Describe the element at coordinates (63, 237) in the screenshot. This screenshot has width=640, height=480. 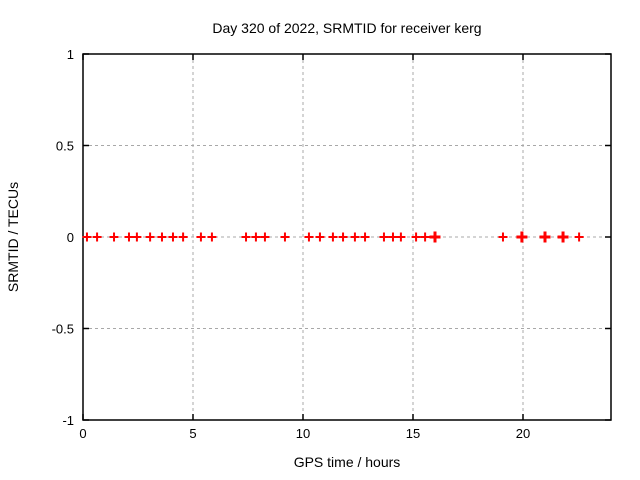
I see `y-tick-labels: -1 -0.5 0 0.5 1` at that location.